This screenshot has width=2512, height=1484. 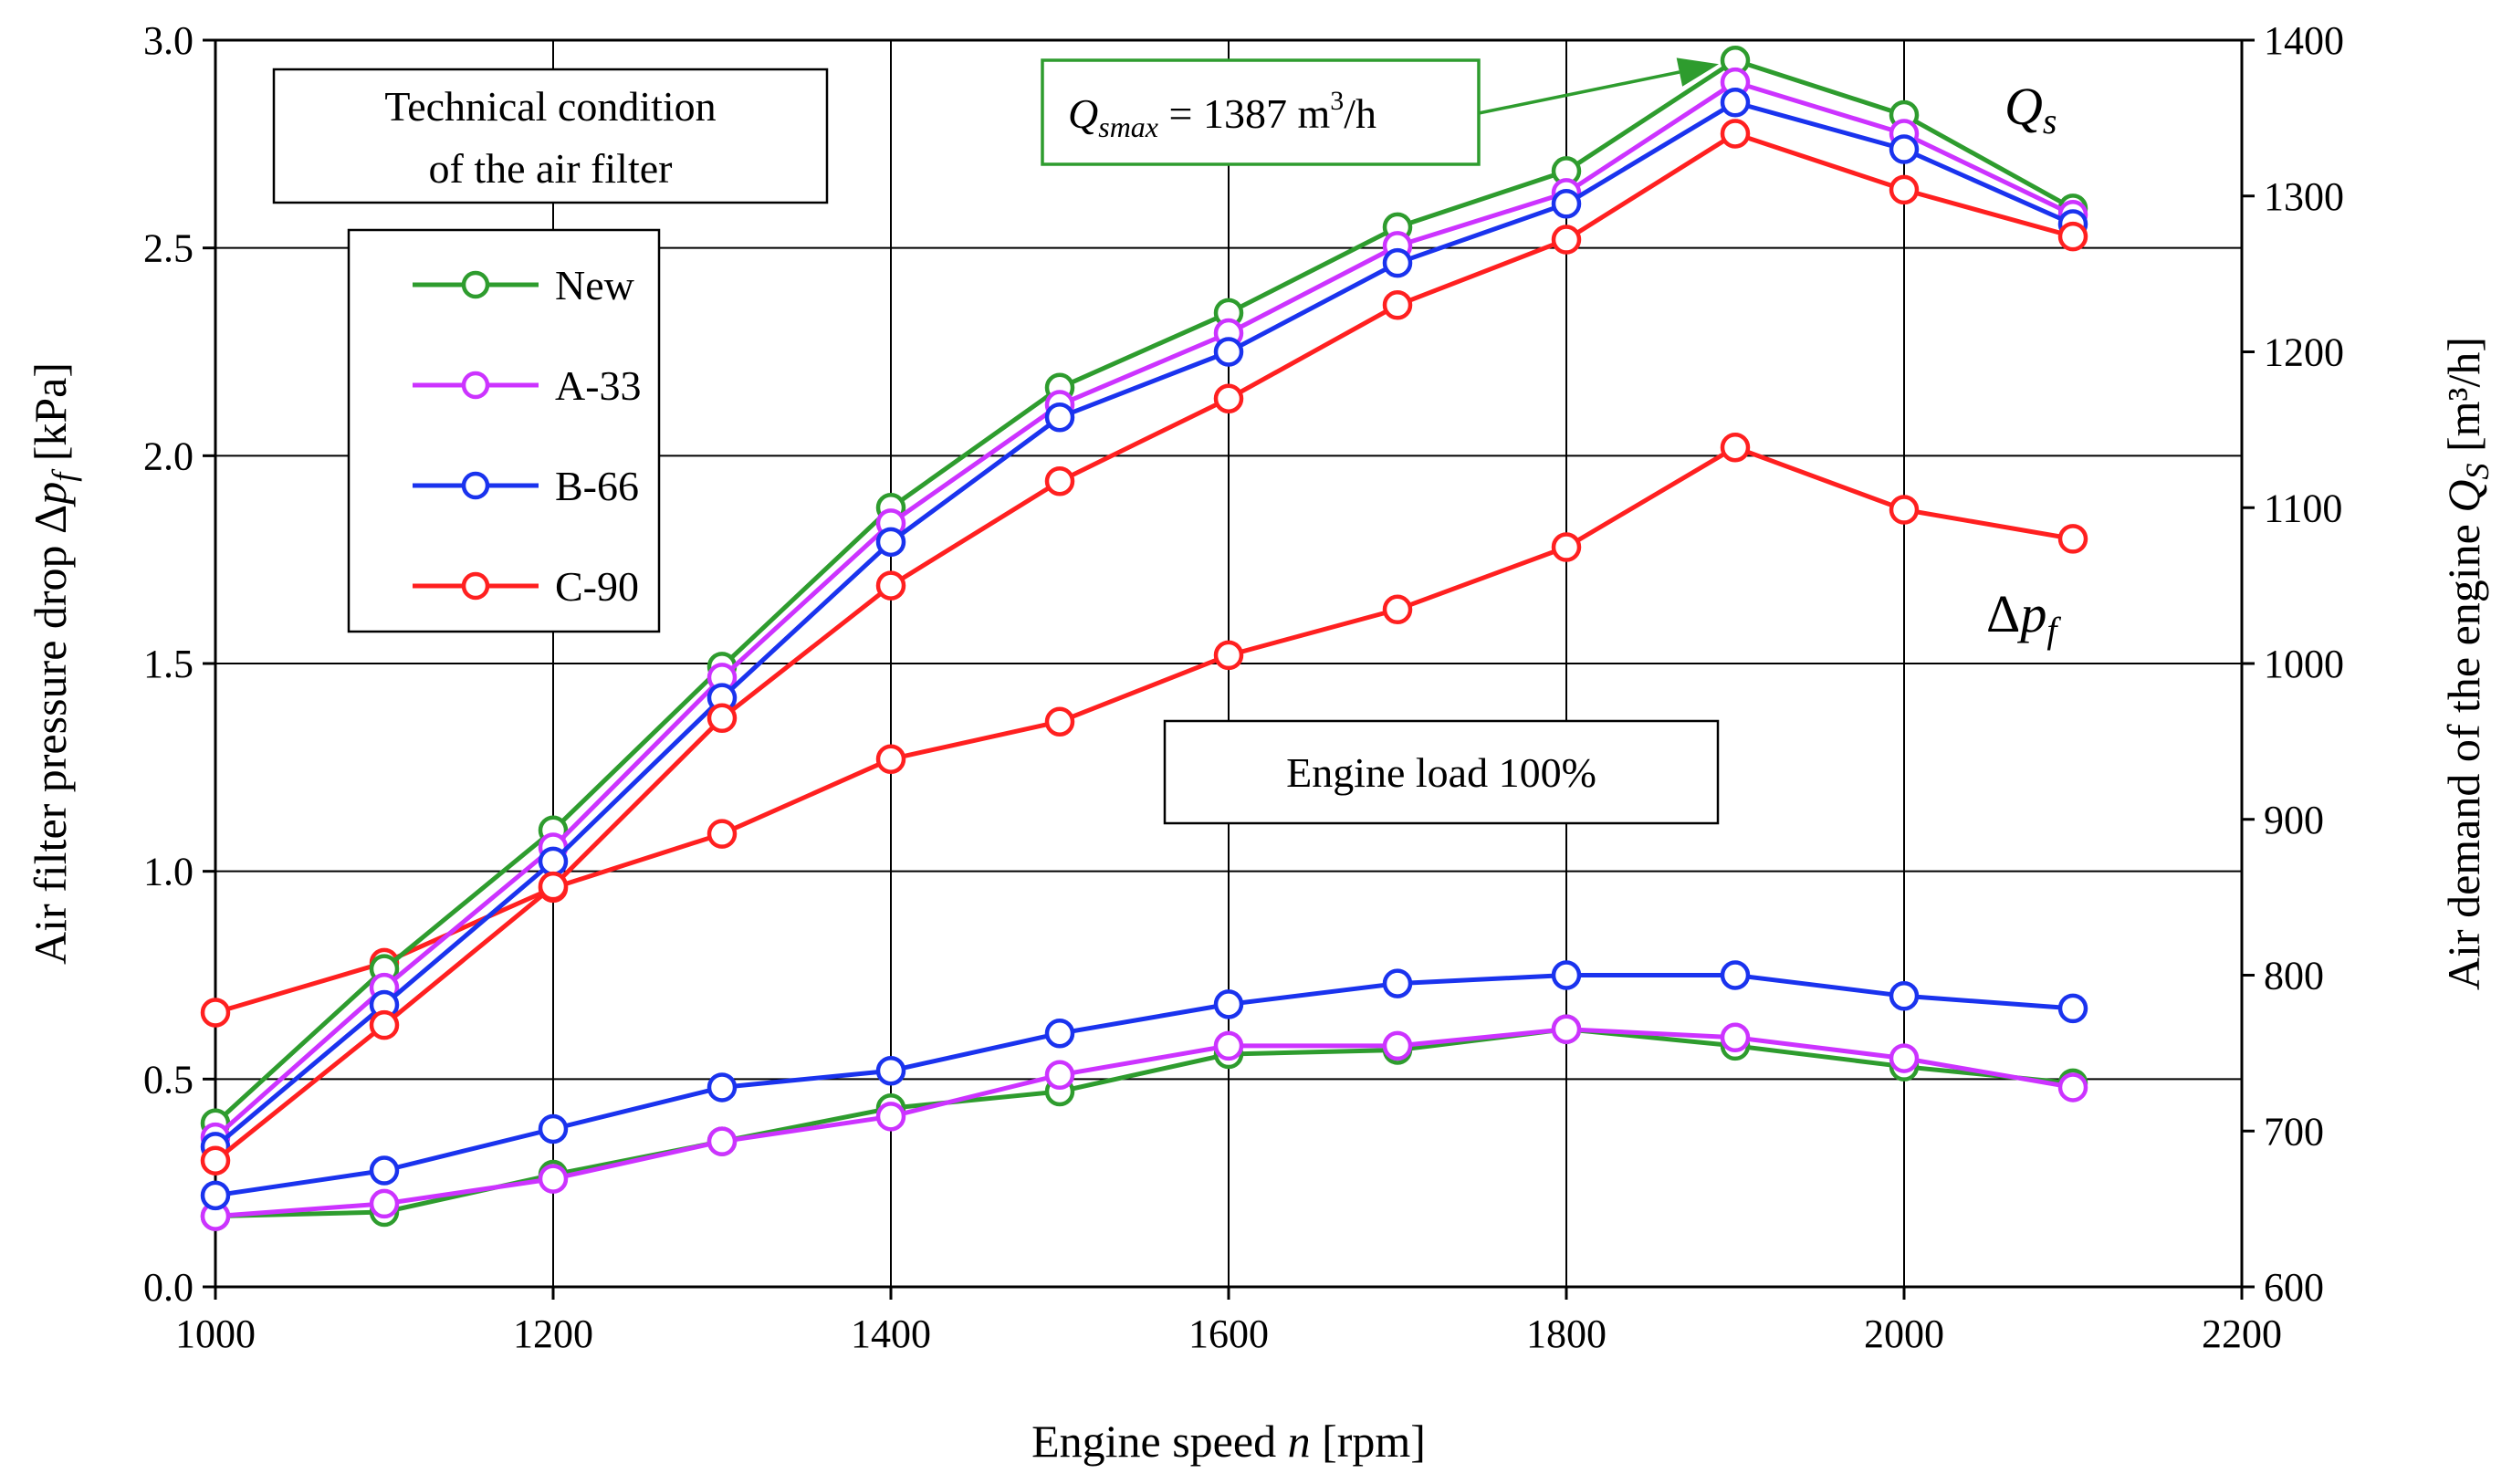 What do you see at coordinates (2477, 472) in the screenshot?
I see `y-right-title-sub: S` at bounding box center [2477, 472].